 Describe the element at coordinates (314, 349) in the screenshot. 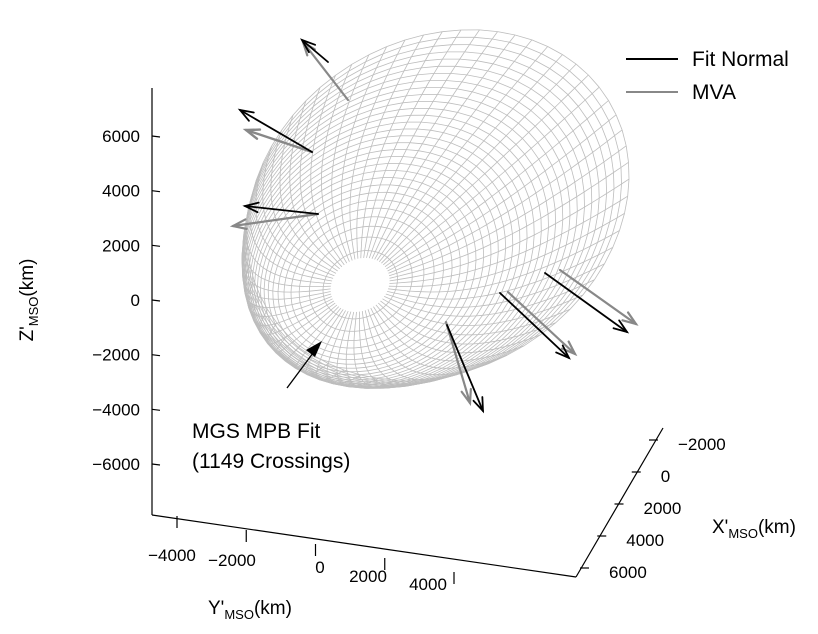

I see `annotation-arrow-head` at that location.